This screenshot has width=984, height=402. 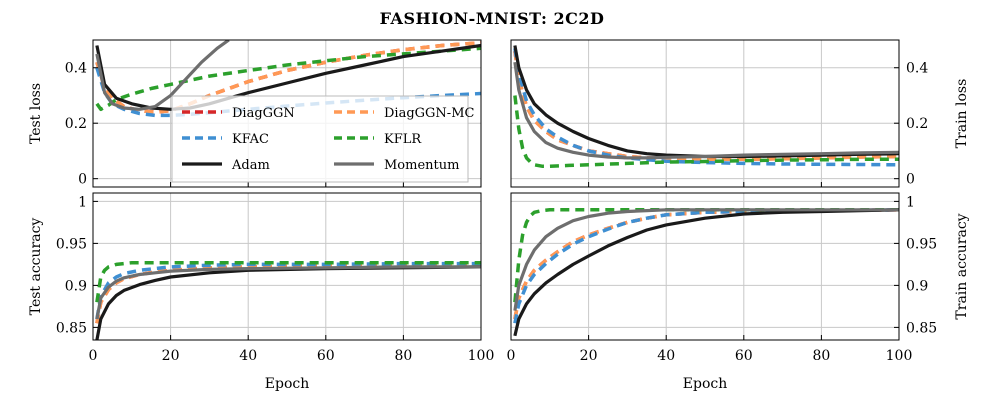 What do you see at coordinates (250, 139) in the screenshot?
I see `legend-label: KFAC` at bounding box center [250, 139].